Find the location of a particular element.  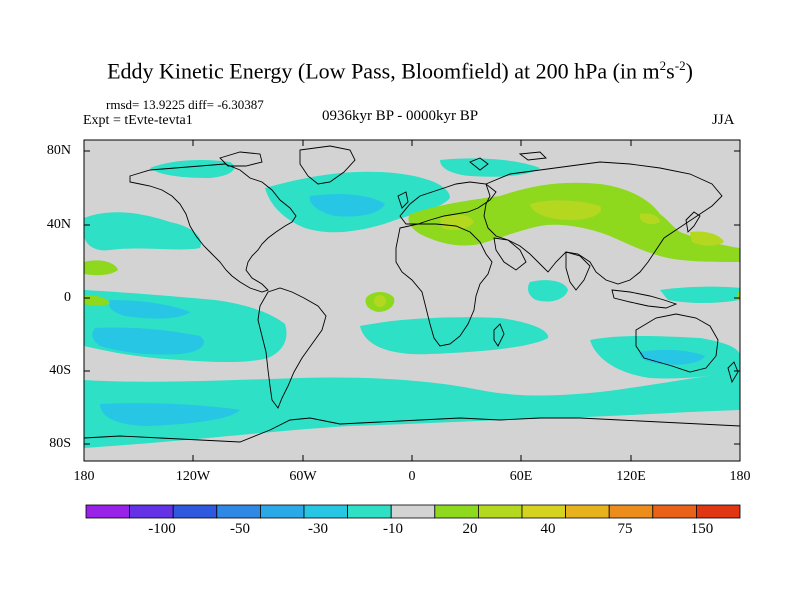

lat-label-40s: 40S is located at coordinates (60, 370).